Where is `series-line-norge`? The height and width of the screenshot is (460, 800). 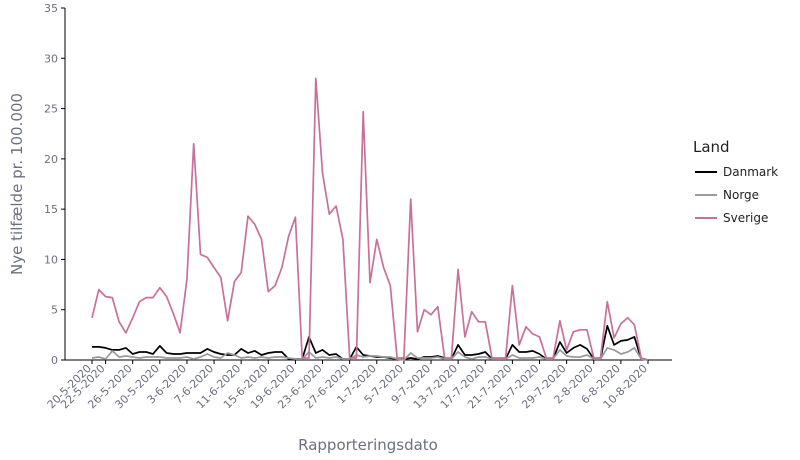 series-line-norge is located at coordinates (370, 354).